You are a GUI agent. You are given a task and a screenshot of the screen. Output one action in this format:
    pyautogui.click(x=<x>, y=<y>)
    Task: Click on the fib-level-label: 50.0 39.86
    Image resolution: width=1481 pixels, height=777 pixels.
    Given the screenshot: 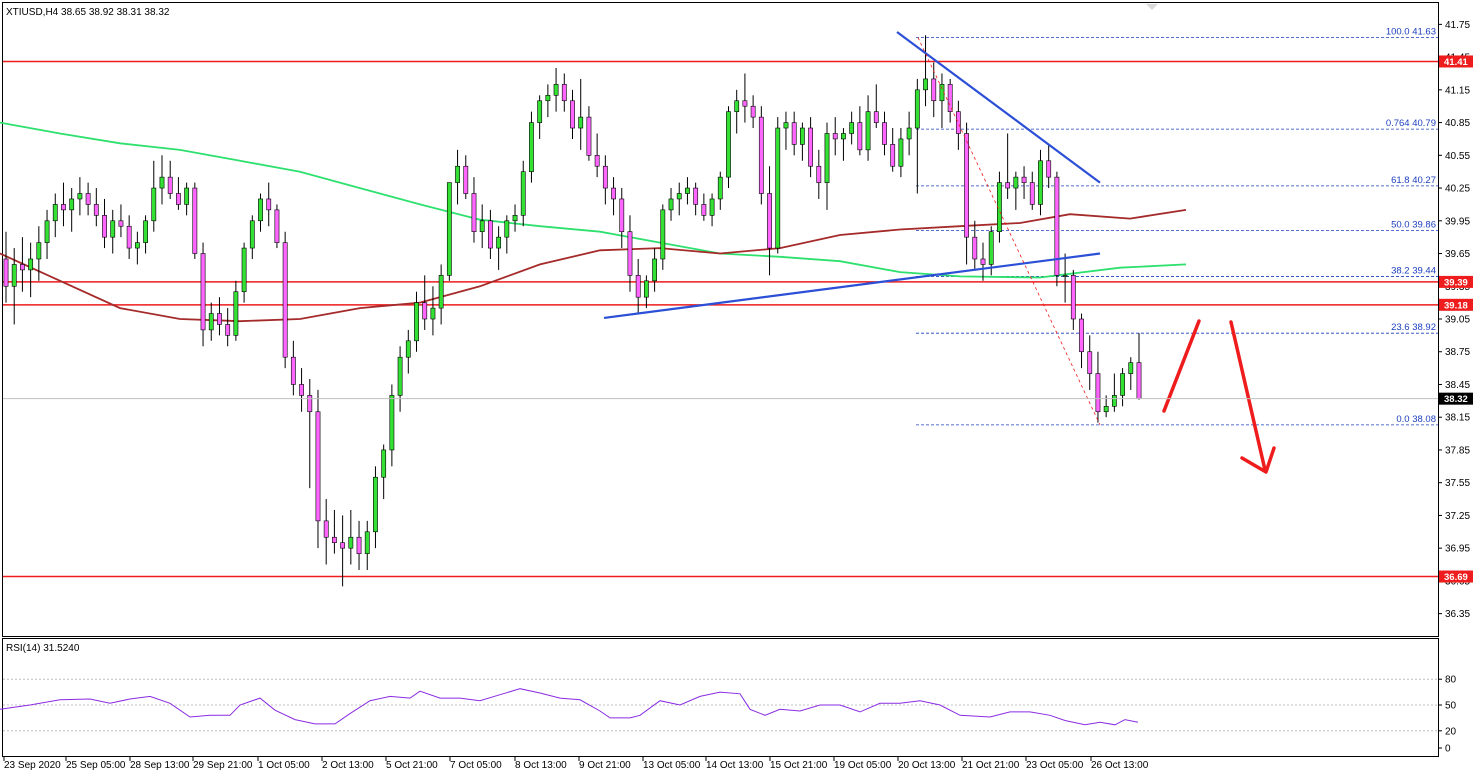 What is the action you would take?
    pyautogui.click(x=1413, y=225)
    